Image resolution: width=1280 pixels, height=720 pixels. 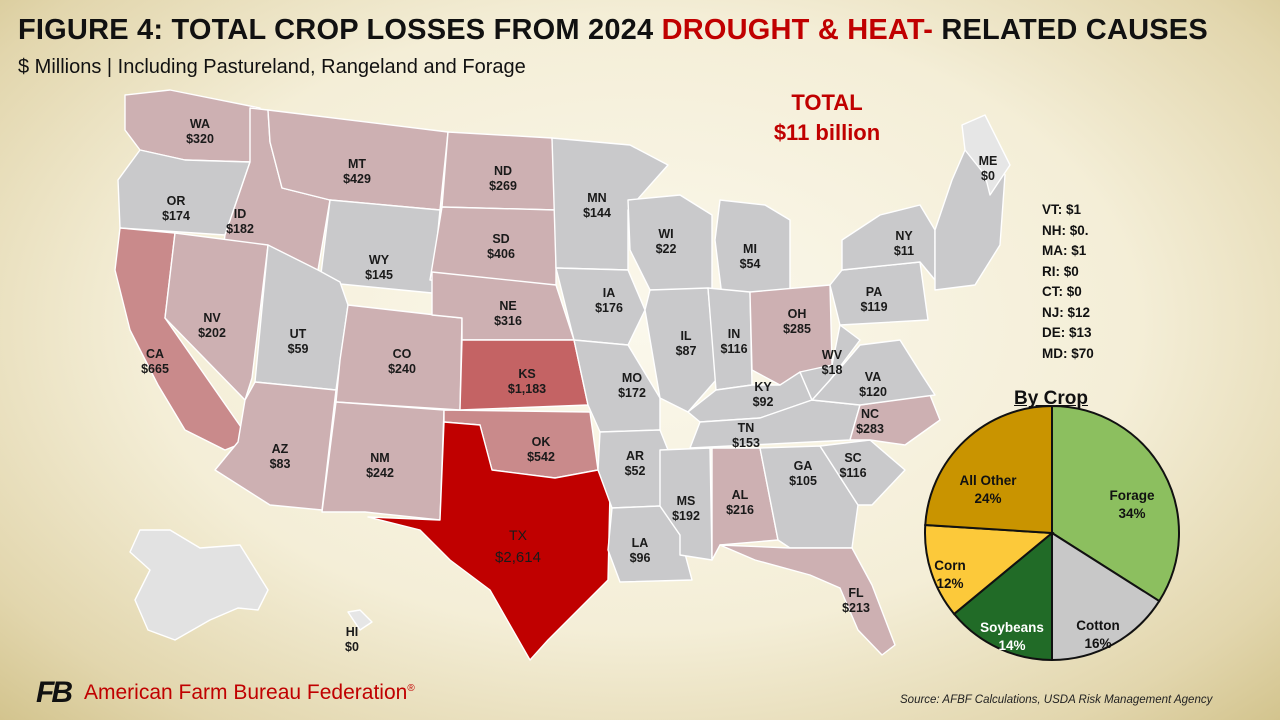 I want to click on pie-pct-cotton: 16%, so click(x=1097, y=643).